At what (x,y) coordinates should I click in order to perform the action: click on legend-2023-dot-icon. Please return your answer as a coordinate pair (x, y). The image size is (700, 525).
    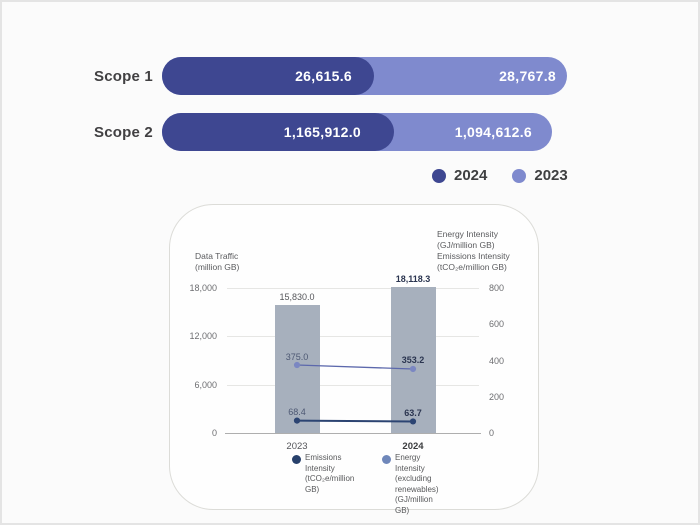
    Looking at the image, I should click on (519, 175).